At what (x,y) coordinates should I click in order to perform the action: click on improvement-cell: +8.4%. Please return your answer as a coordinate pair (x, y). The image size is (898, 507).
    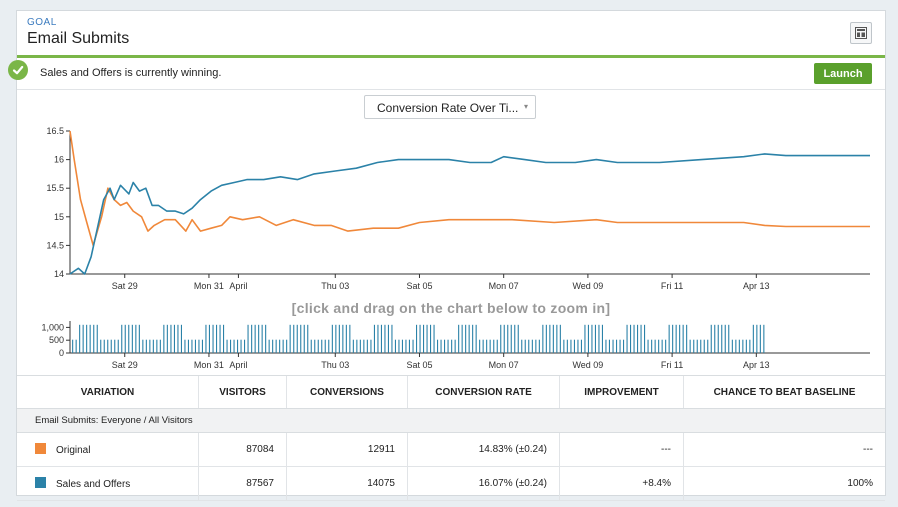
    Looking at the image, I should click on (621, 483).